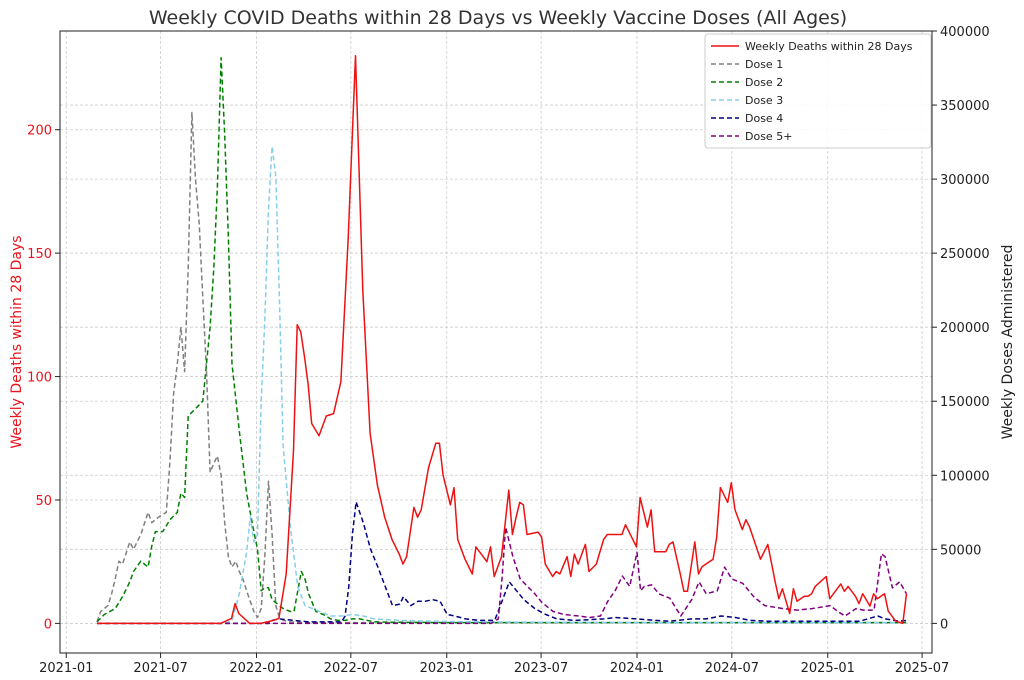 The image size is (1024, 680). Describe the element at coordinates (43, 501) in the screenshot. I see `left-y-tick-label: 50` at that location.